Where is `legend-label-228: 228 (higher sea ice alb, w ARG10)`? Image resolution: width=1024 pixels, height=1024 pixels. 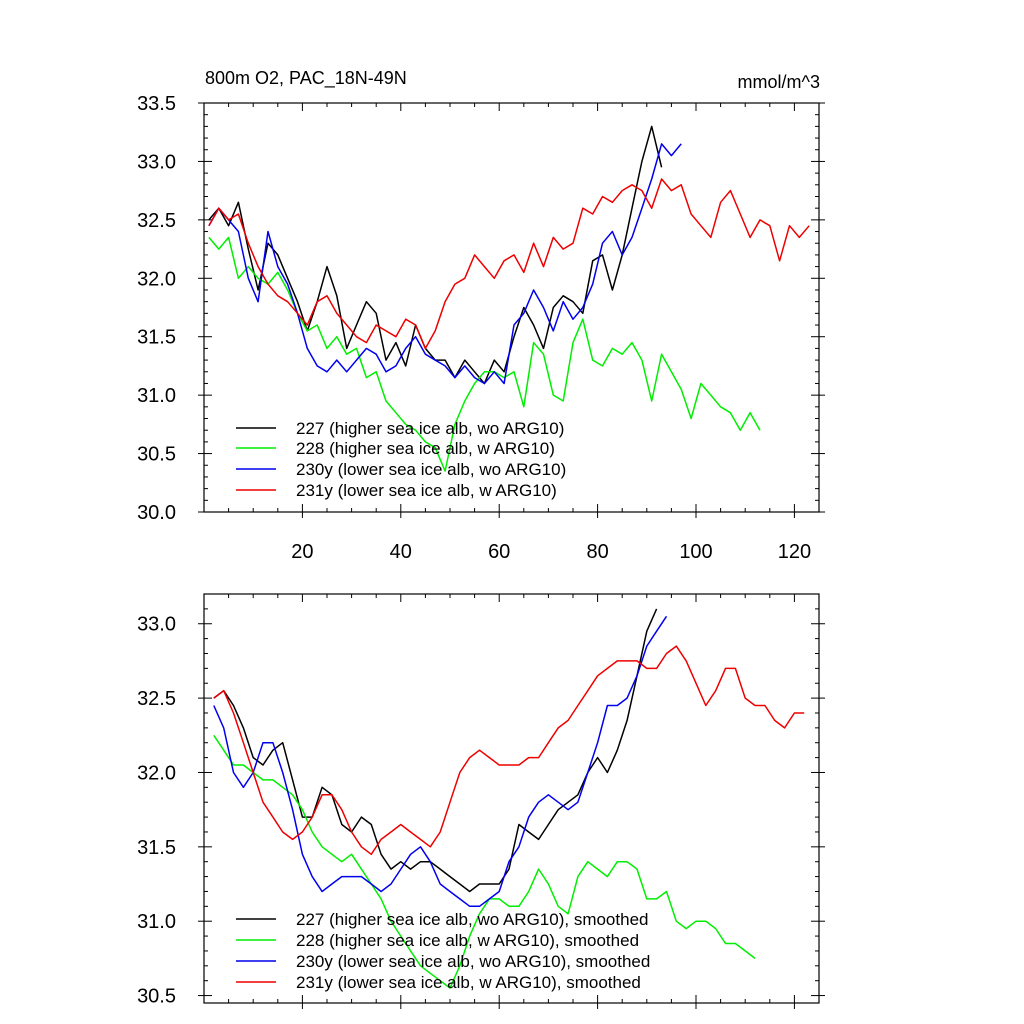
legend-label-228: 228 (higher sea ice alb, w ARG10) is located at coordinates (425, 448).